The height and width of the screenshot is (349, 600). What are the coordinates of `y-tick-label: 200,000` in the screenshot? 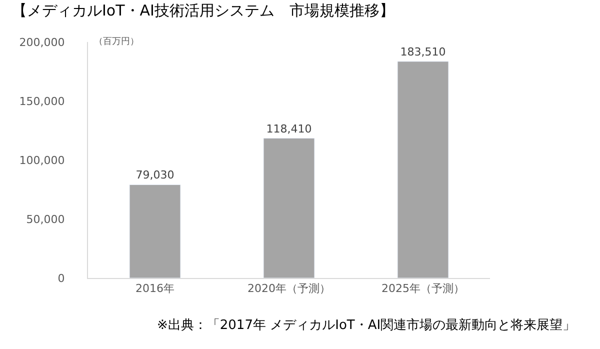 It's located at (42, 42).